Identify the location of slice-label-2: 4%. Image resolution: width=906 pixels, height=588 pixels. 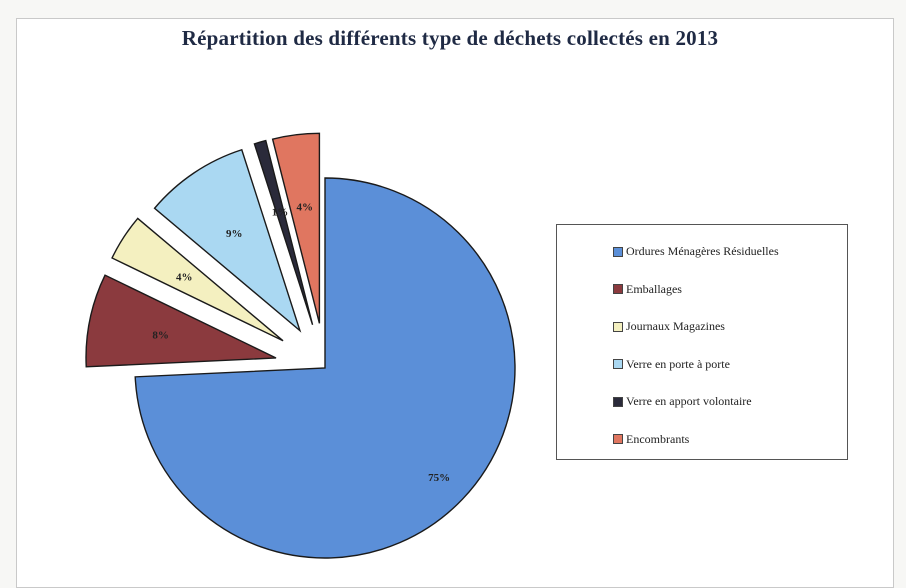
(184, 278).